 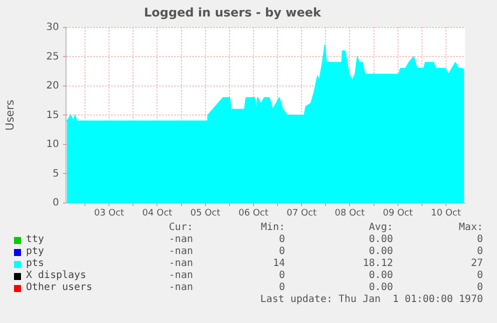 I want to click on legend-label: pty, so click(x=35, y=251).